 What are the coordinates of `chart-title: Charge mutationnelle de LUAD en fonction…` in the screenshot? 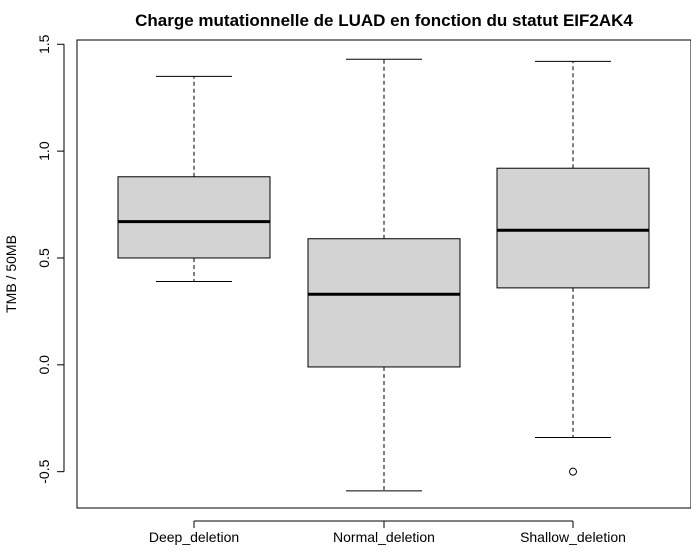 It's located at (384, 20).